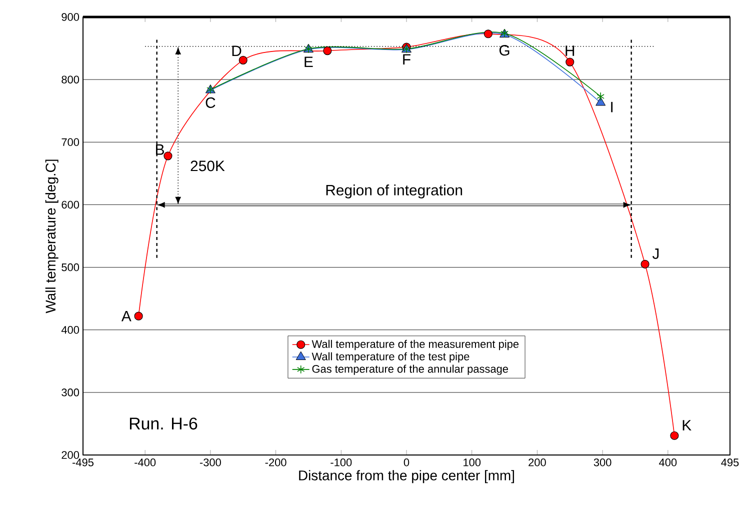 This screenshot has height=512, width=746. What do you see at coordinates (211, 102) in the screenshot?
I see `annotation: C` at bounding box center [211, 102].